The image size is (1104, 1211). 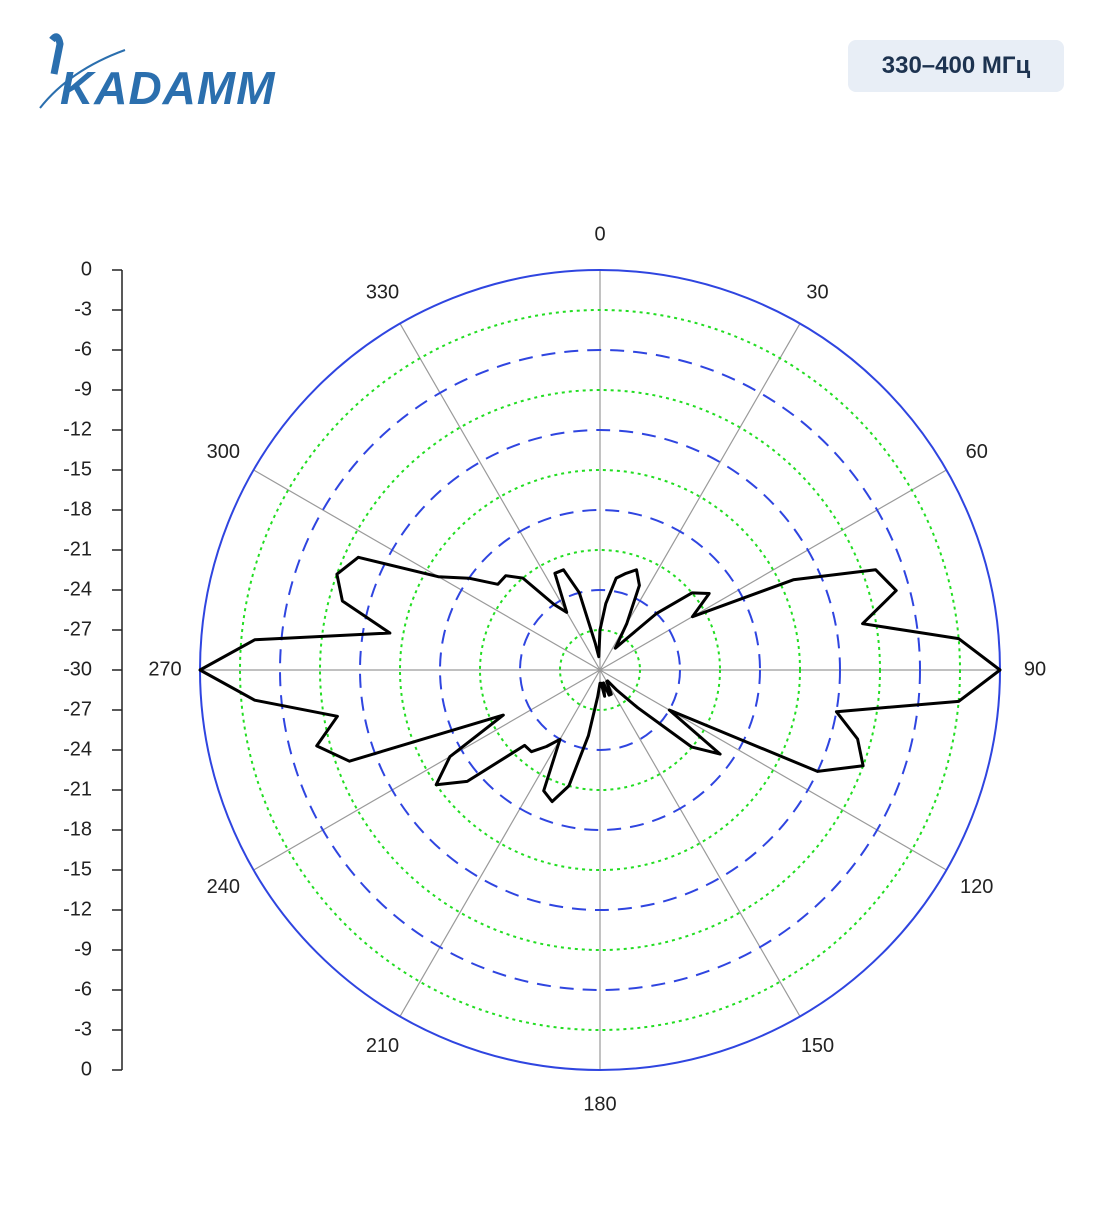 I want to click on logo-mark, so click(x=56, y=54).